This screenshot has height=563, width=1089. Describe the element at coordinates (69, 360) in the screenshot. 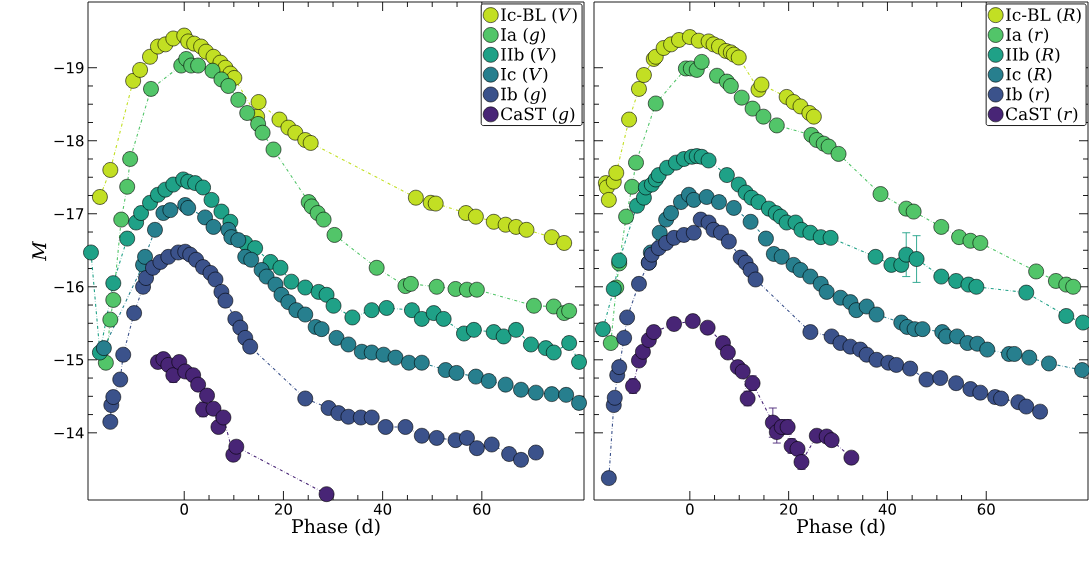

I see `y-tick-label: −15` at that location.